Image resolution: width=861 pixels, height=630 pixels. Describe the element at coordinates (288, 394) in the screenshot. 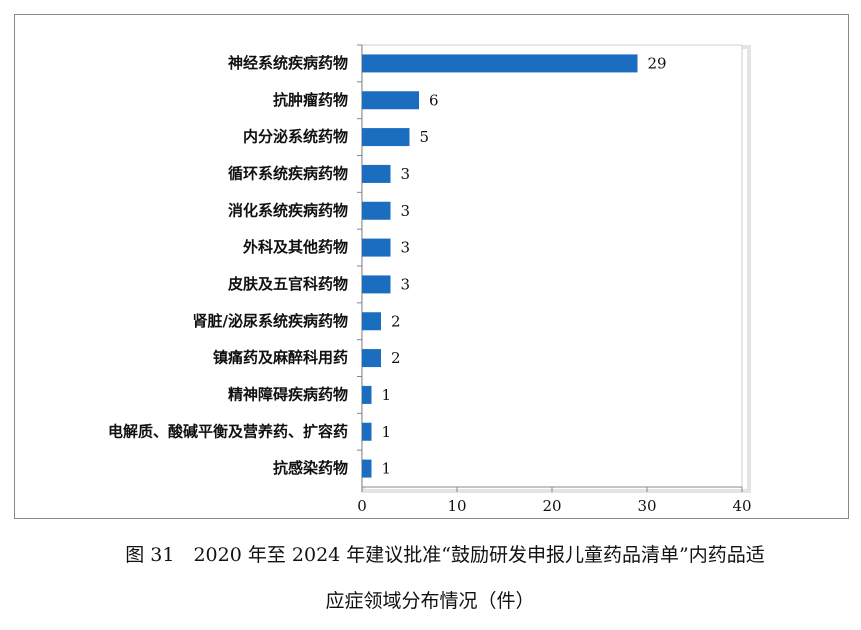

I see `y-tick-label: 精神障碍疾病药物` at that location.